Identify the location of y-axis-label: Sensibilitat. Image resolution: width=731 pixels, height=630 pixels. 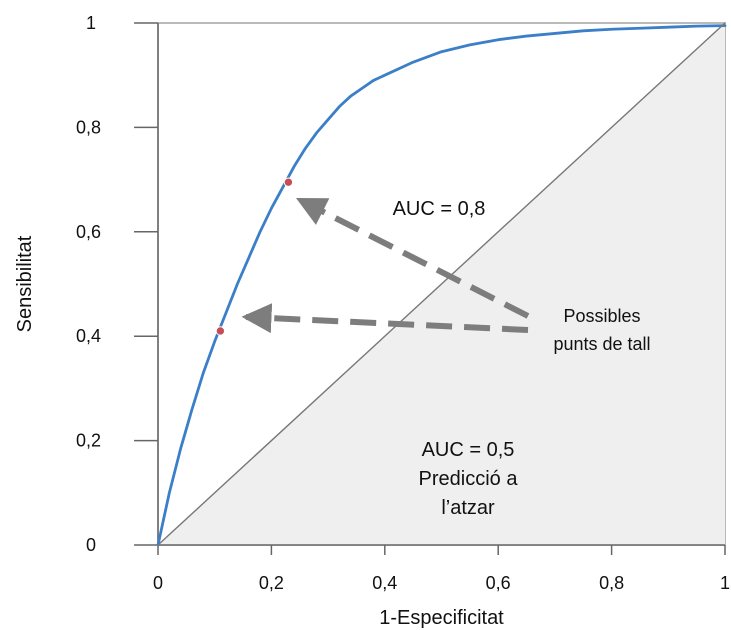
(25, 283).